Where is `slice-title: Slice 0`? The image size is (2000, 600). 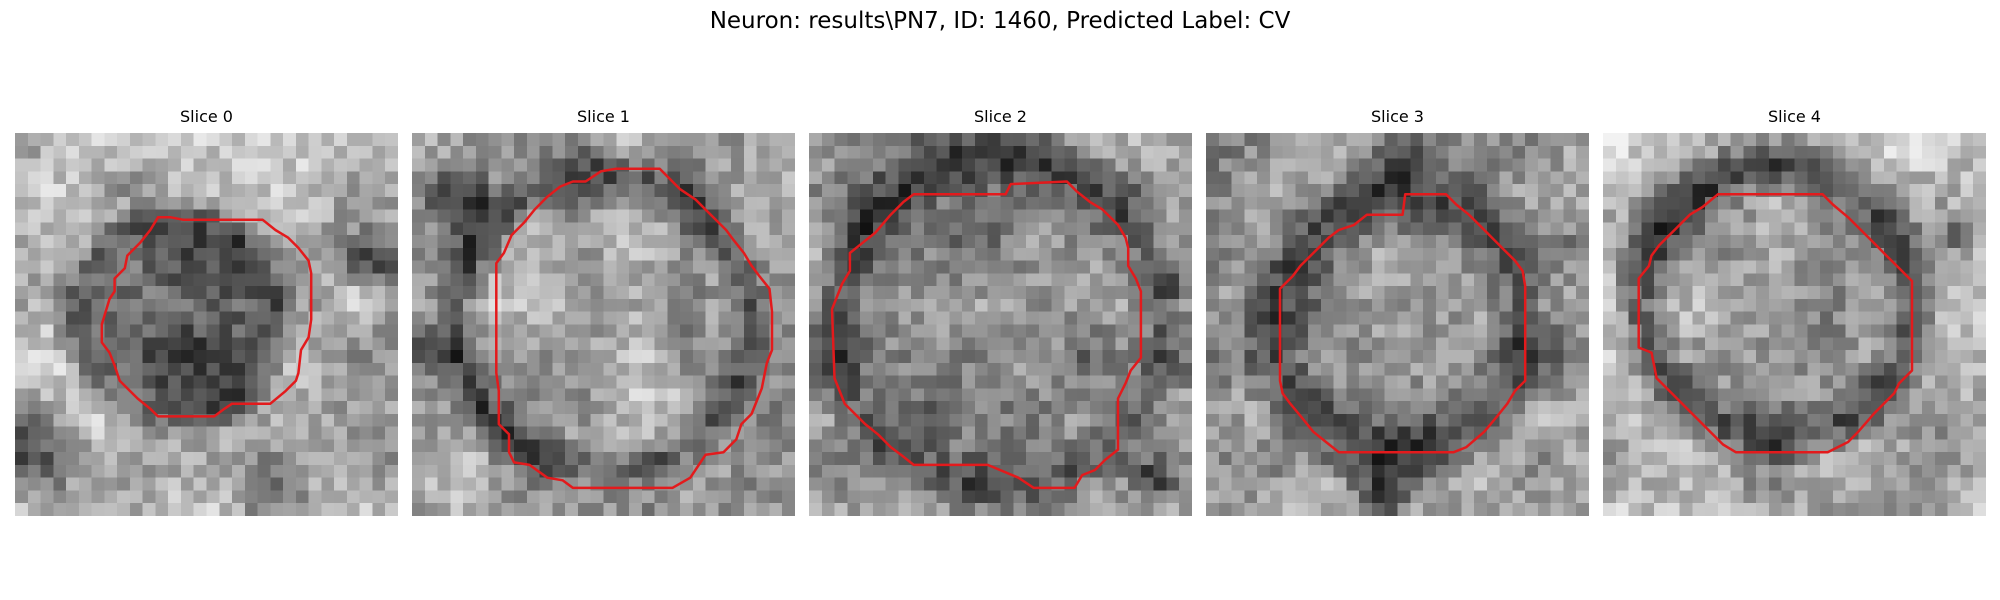
slice-title: Slice 0 is located at coordinates (206, 116).